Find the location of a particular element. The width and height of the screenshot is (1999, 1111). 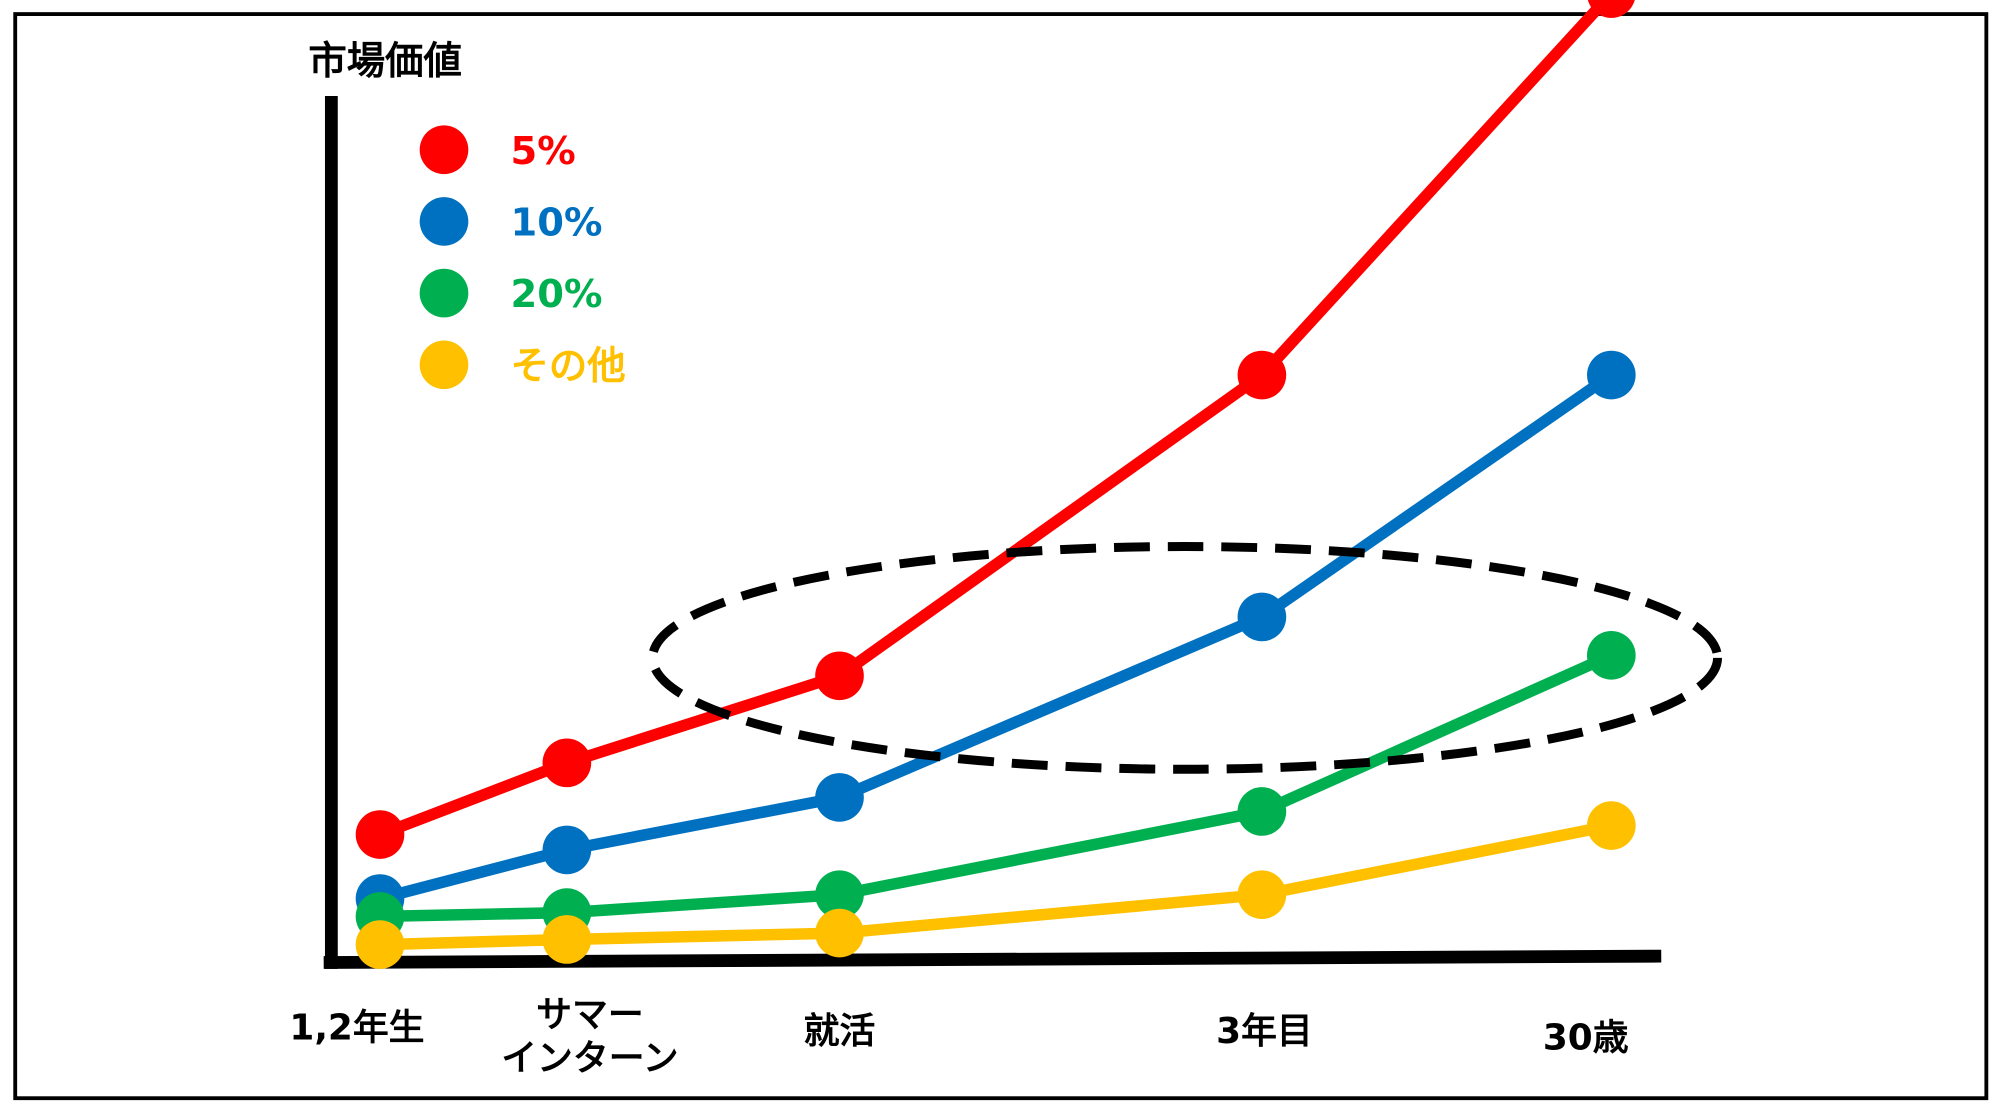

legend-item: 20% is located at coordinates (511, 293).